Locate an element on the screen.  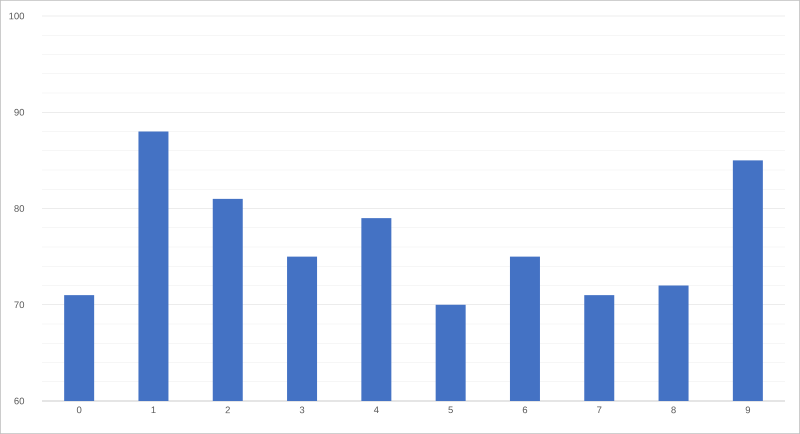
x-tick-label: 5 is located at coordinates (450, 410).